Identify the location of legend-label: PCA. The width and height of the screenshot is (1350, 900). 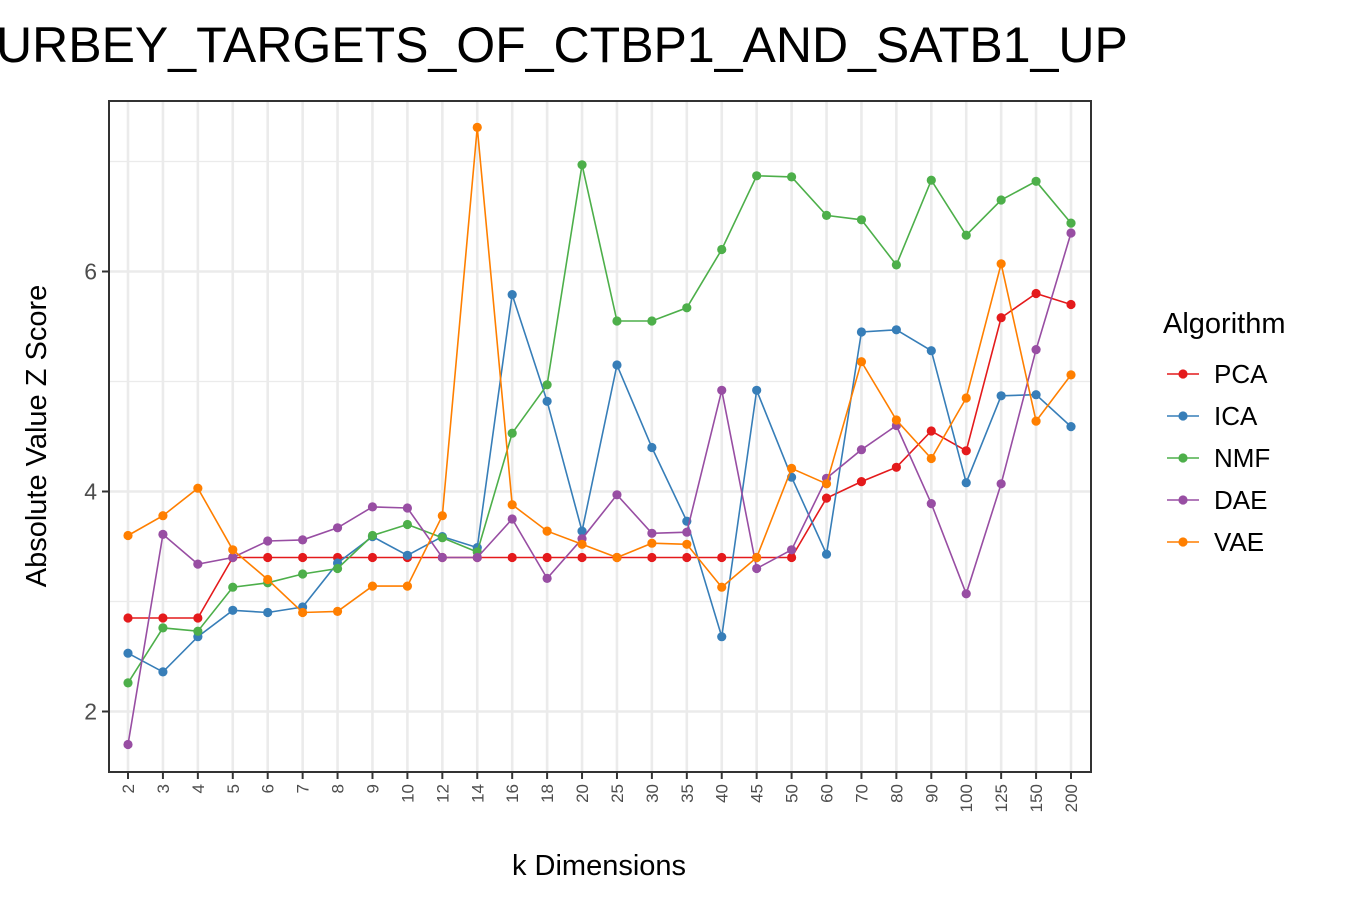
(1241, 374).